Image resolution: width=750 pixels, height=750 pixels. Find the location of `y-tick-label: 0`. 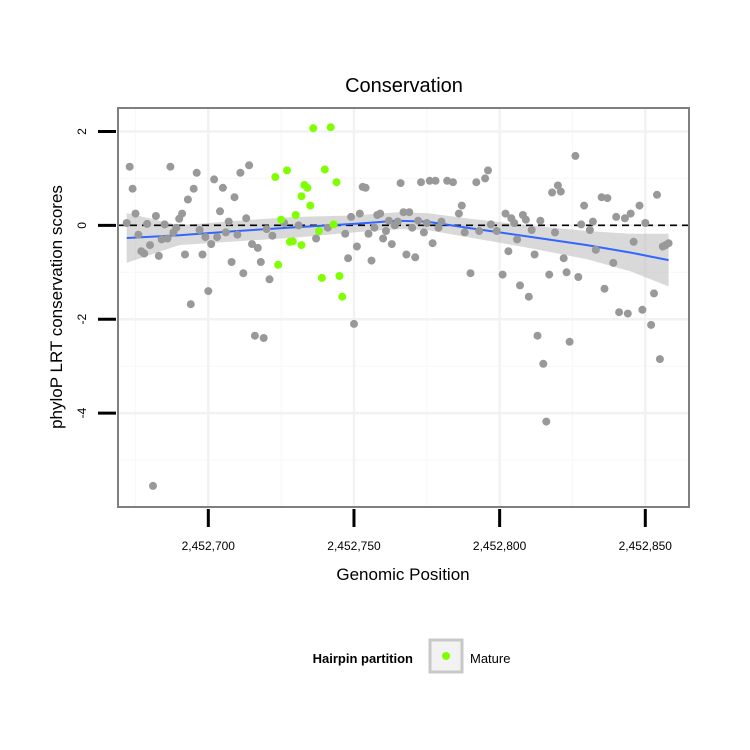

y-tick-label: 0 is located at coordinates (82, 225).